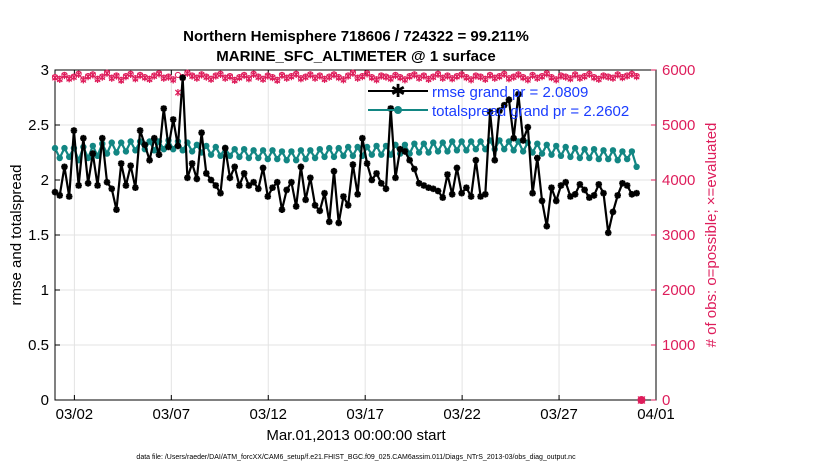 The height and width of the screenshot is (470, 830). Describe the element at coordinates (38, 235) in the screenshot. I see `y-tick-label: 1.5` at that location.